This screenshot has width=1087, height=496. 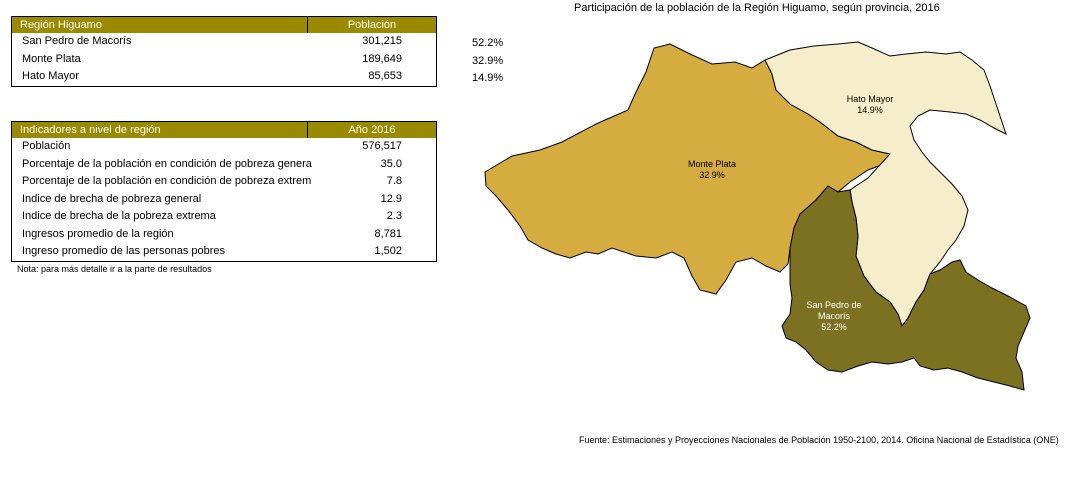 What do you see at coordinates (385, 76) in the screenshot?
I see `row-value: 85,653` at bounding box center [385, 76].